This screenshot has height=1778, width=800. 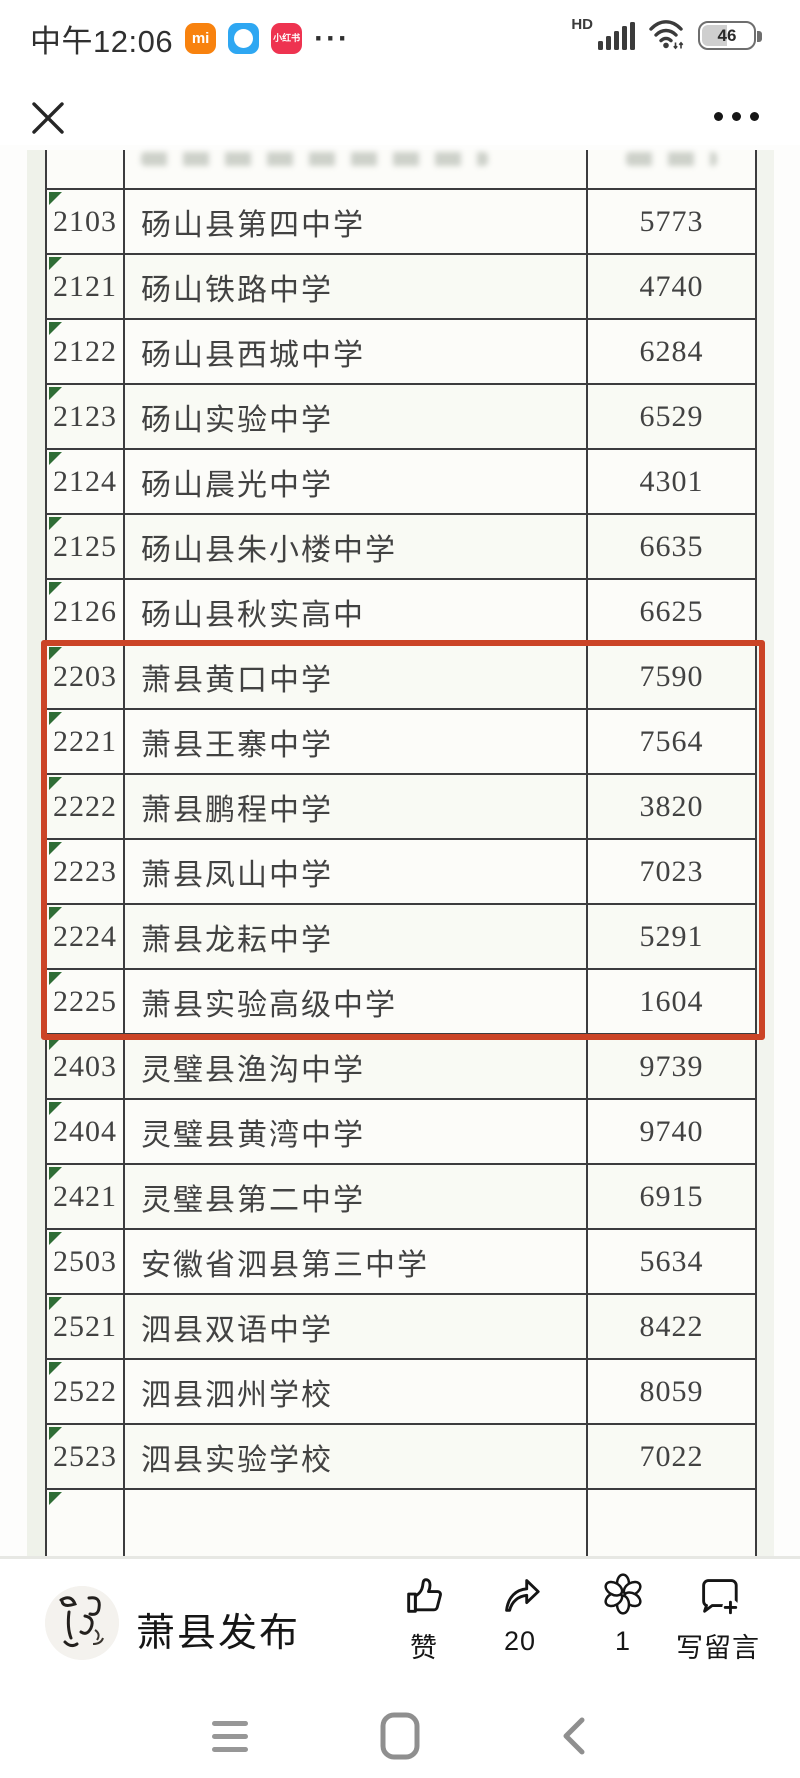 What do you see at coordinates (356, 1066) in the screenshot?
I see `school-name-cell: 灵璧县渔沟中学` at bounding box center [356, 1066].